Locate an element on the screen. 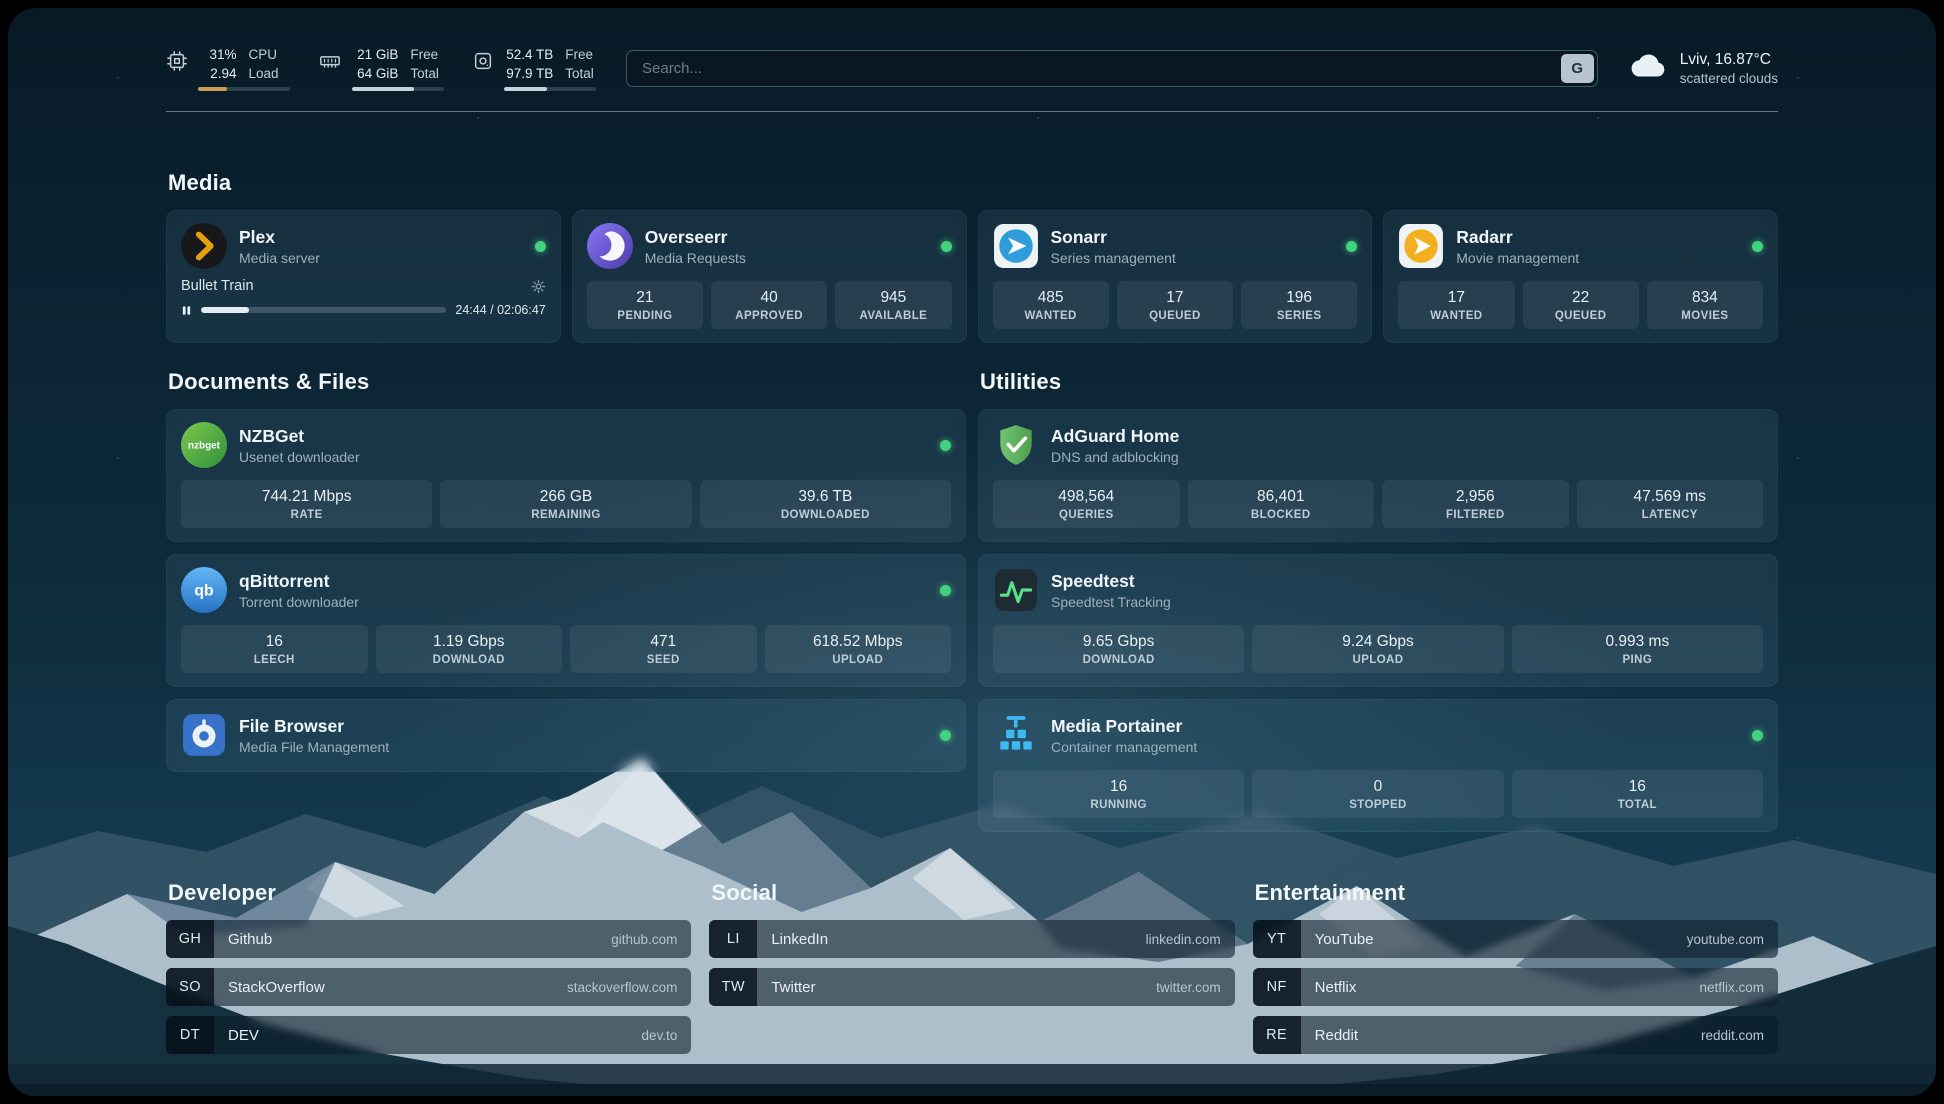  ram-total-value: 64 GiB is located at coordinates (378, 73).